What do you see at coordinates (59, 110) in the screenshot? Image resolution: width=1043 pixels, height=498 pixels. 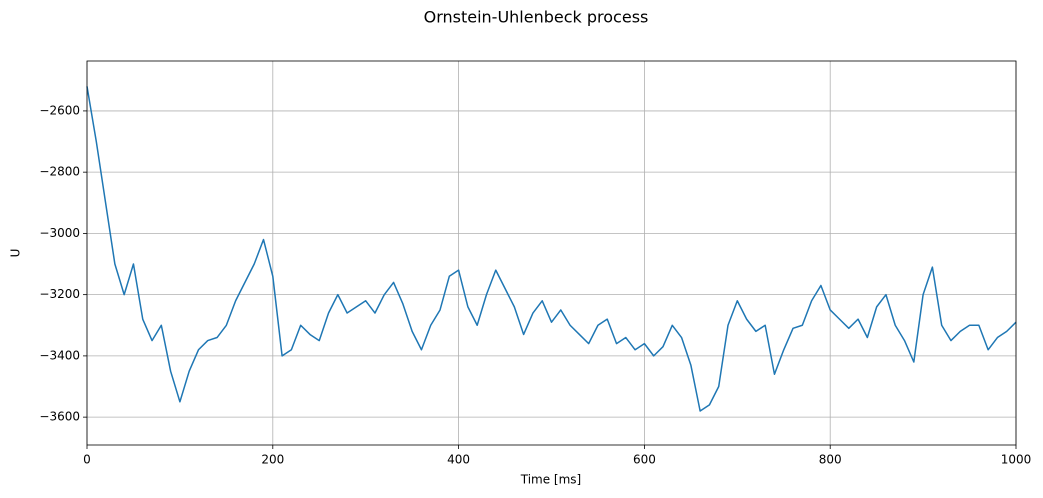 I see `y-tick-label: −2600` at bounding box center [59, 110].